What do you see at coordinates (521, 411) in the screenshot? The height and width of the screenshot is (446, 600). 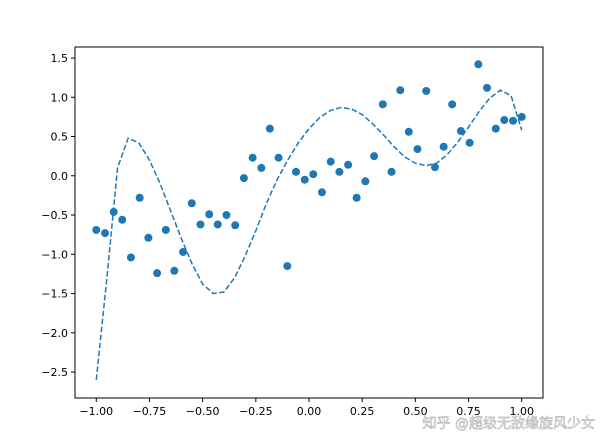 I see `x-tick-label: 1.00` at bounding box center [521, 411].